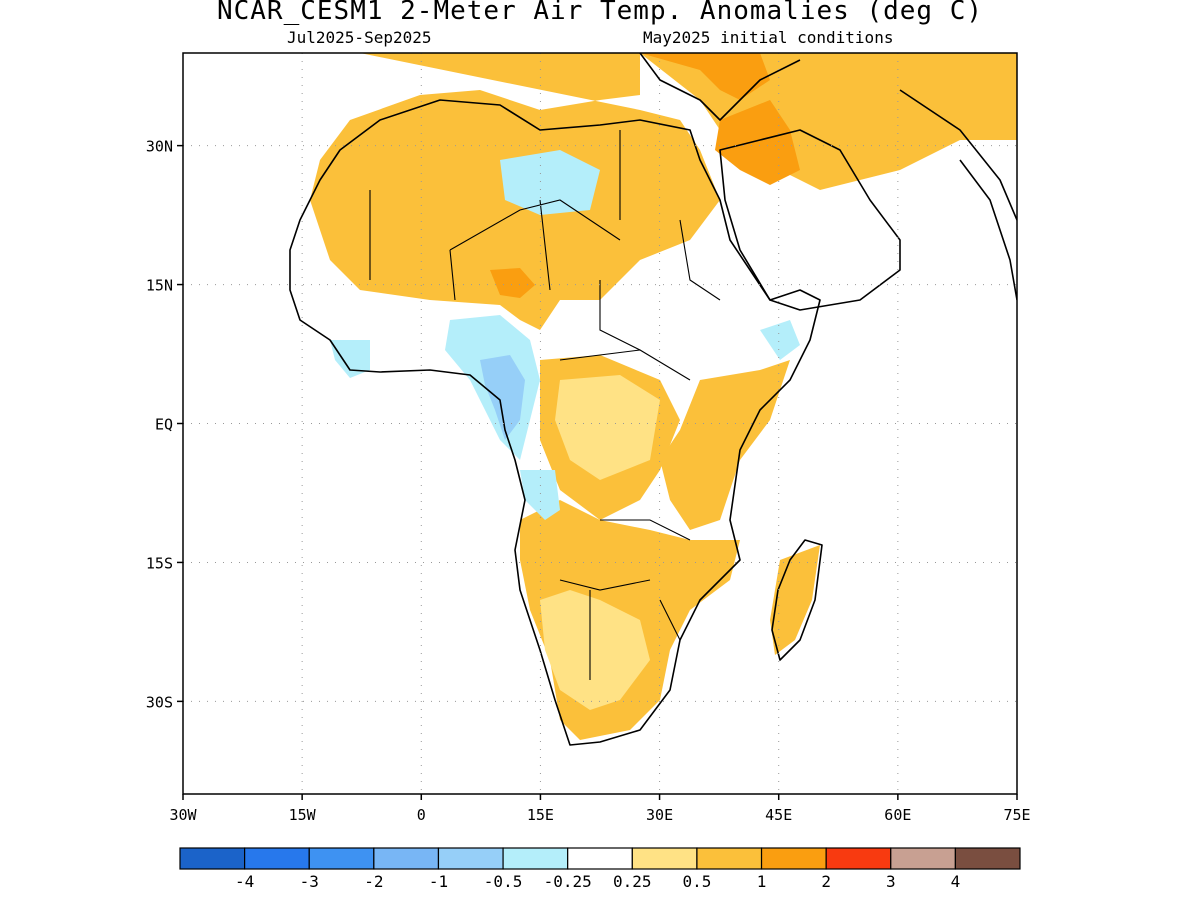 The height and width of the screenshot is (900, 1200). I want to click on colorbar: -4 -3 -2 -1 -0.5 -0.25 0.25 0.5 1 2 3 4, so click(600, 869).